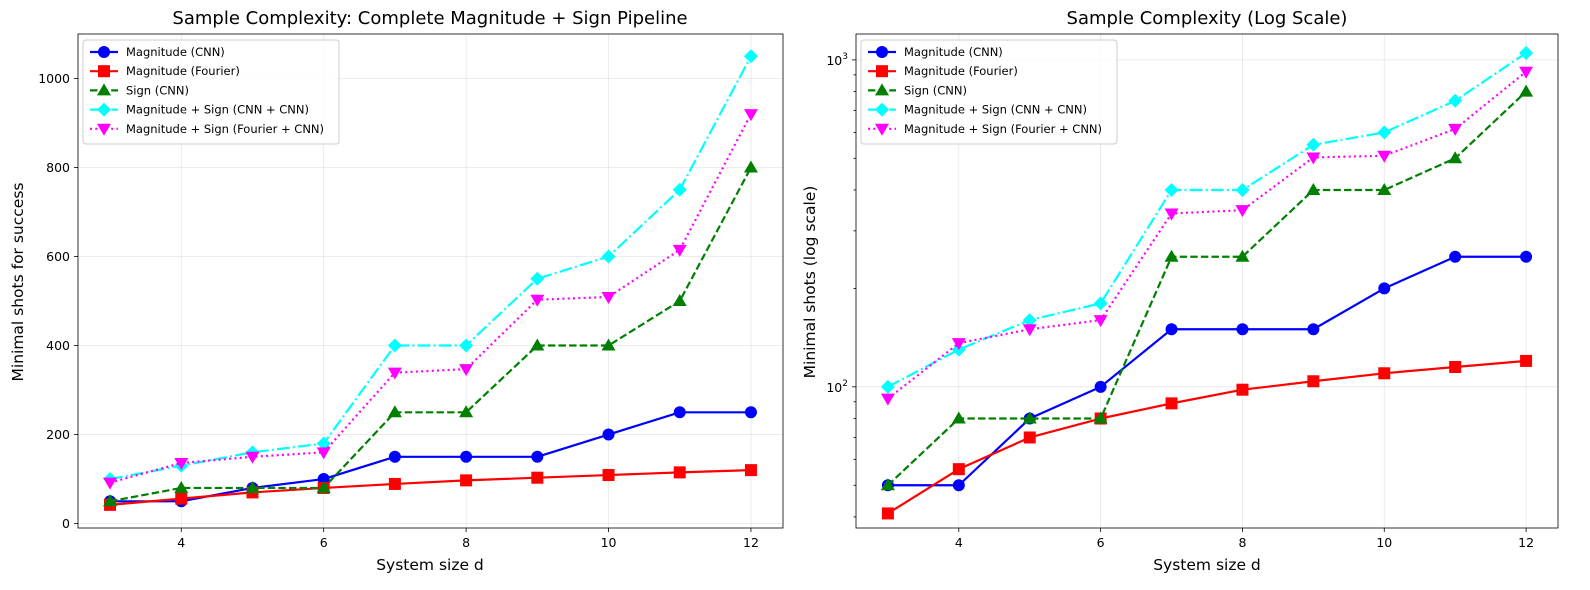 This screenshot has height=590, width=1590. Describe the element at coordinates (935, 90) in the screenshot. I see `legend-label: Sign (CNN)` at that location.